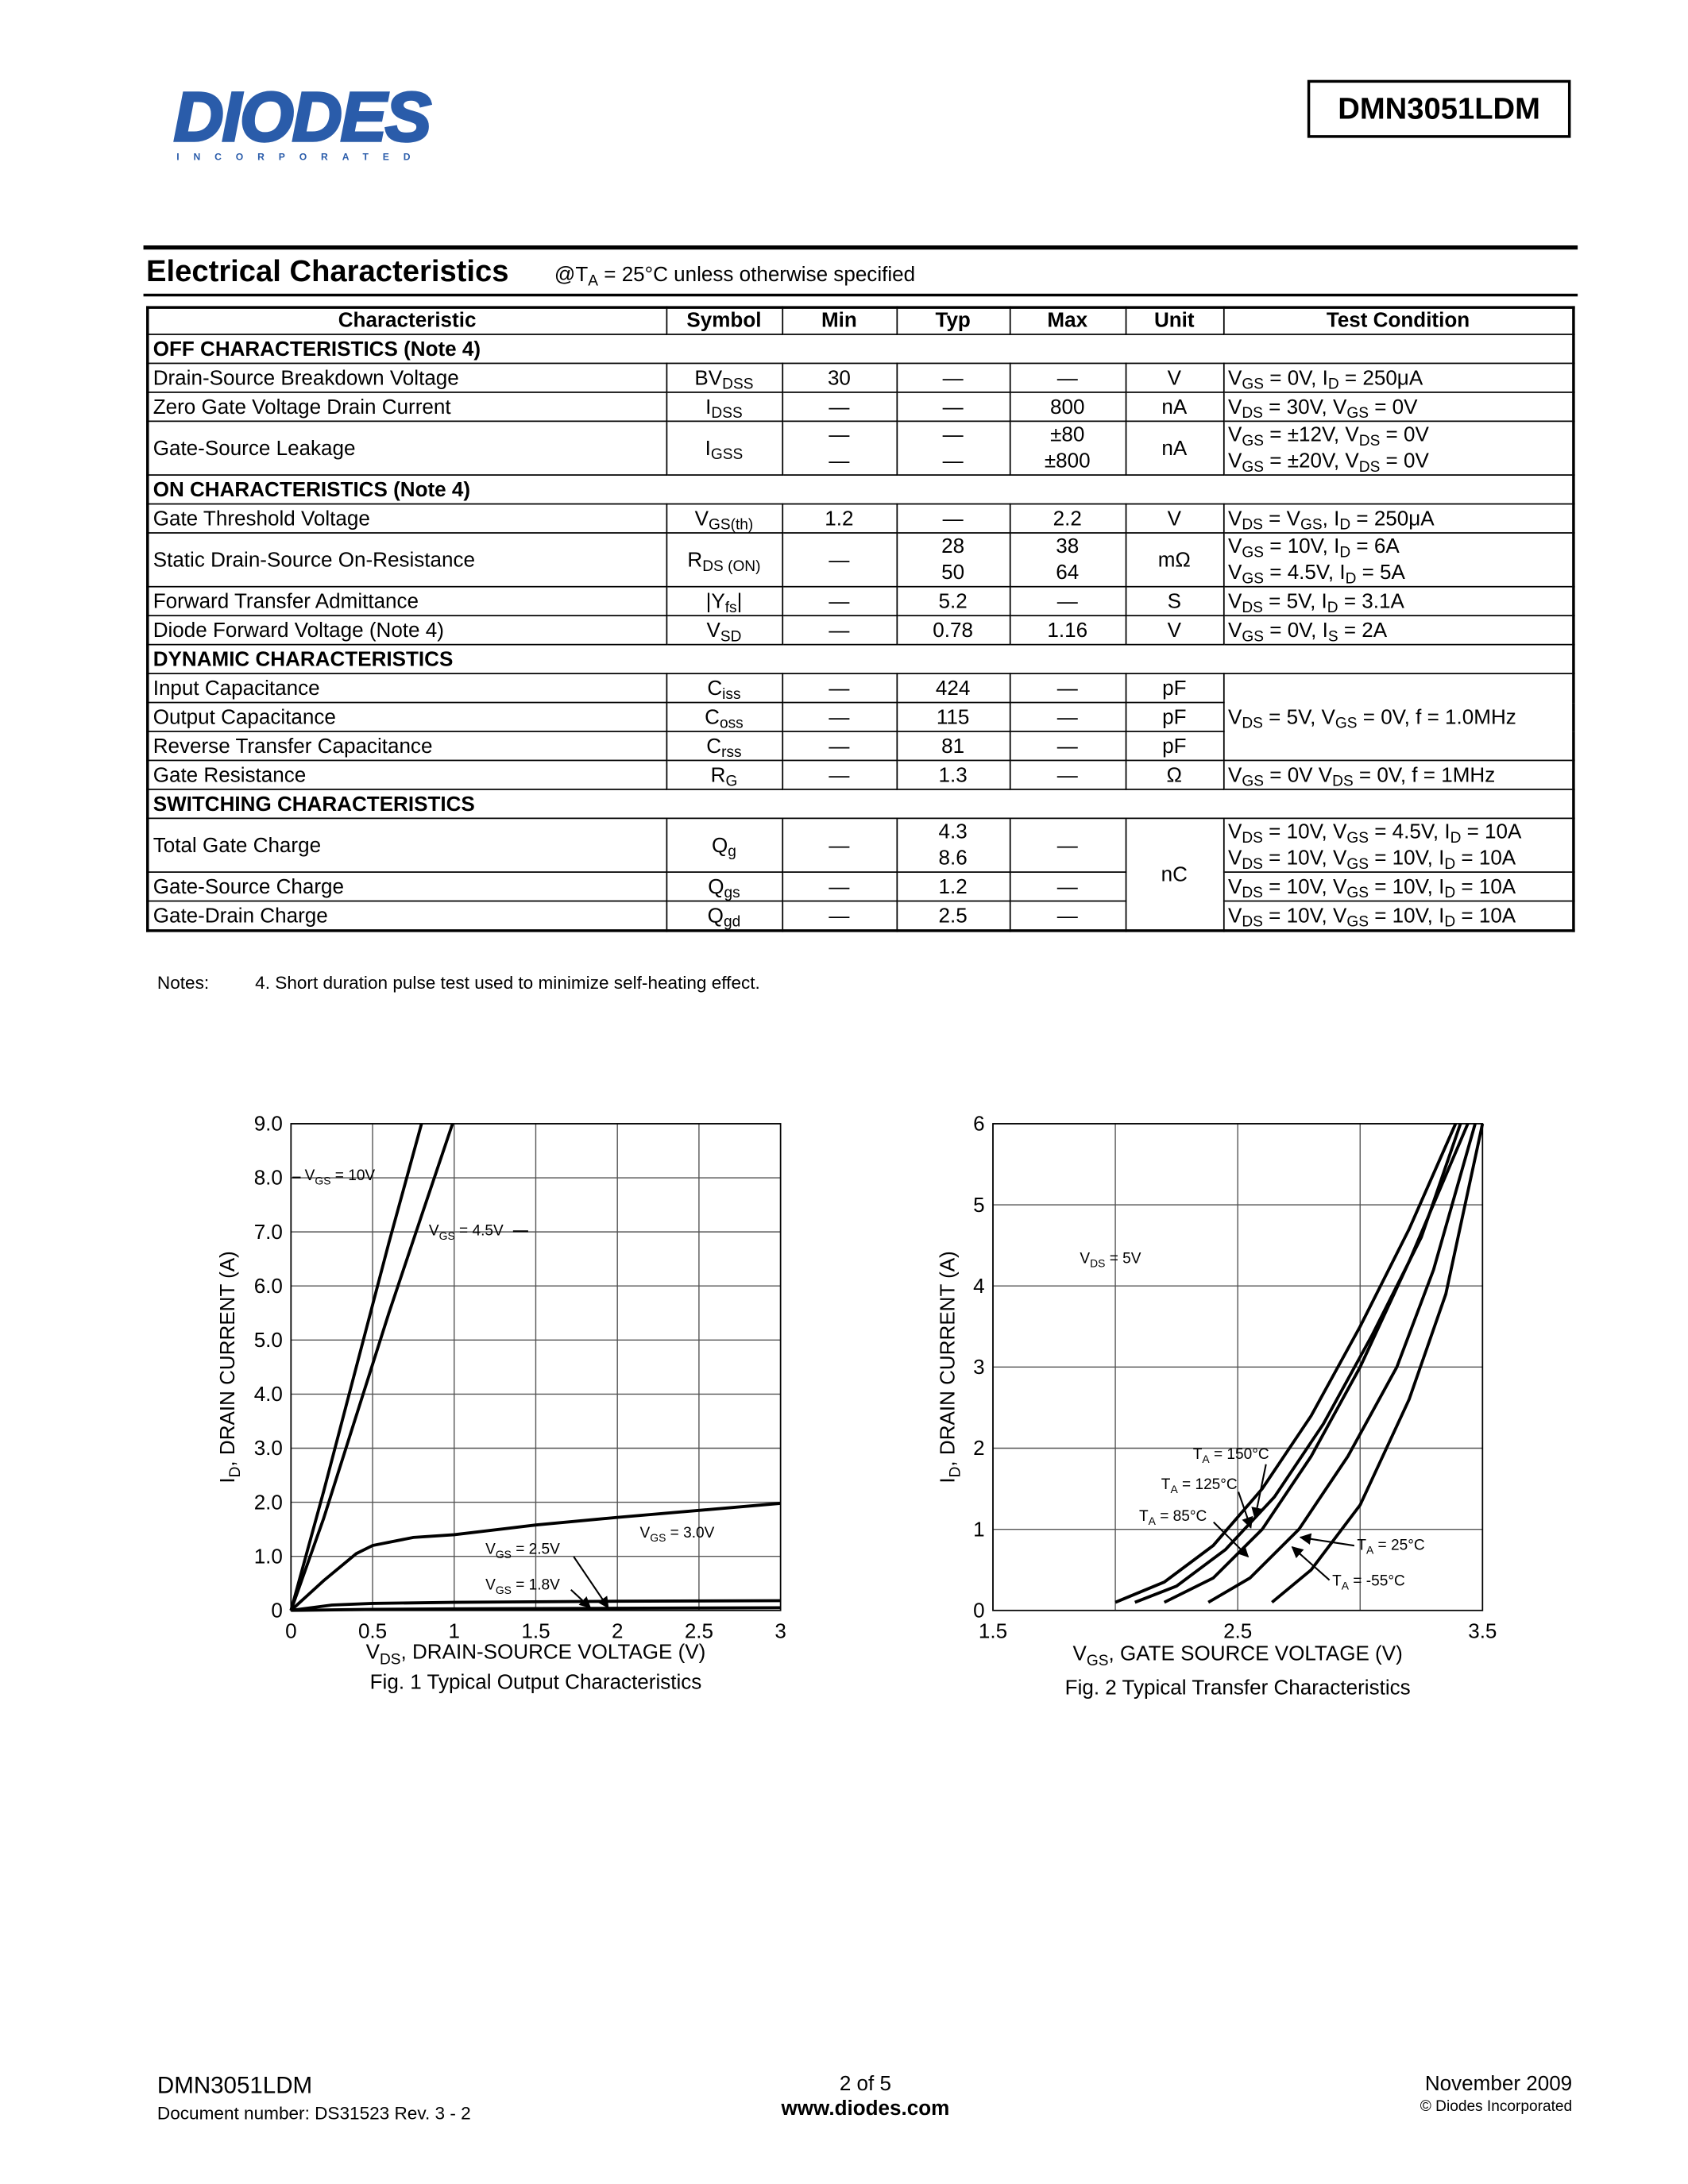 Image resolution: width=1688 pixels, height=2184 pixels. Describe the element at coordinates (1067, 407) in the screenshot. I see `text: 800` at that location.